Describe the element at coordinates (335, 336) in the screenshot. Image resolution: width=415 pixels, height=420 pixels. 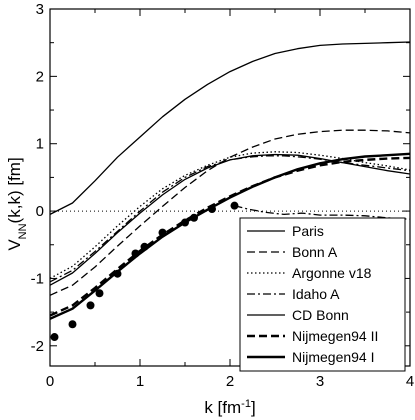
I see `legend-label-5: Nijmegen94 II` at that location.